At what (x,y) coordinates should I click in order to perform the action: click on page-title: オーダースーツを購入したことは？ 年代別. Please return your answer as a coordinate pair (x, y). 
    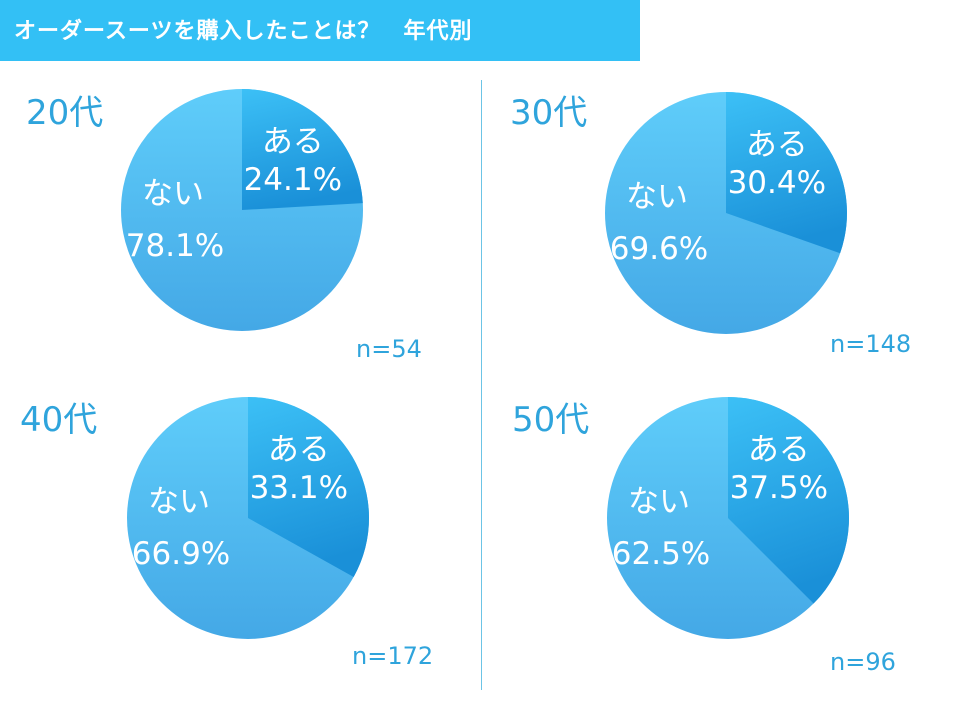
    Looking at the image, I should click on (243, 31).